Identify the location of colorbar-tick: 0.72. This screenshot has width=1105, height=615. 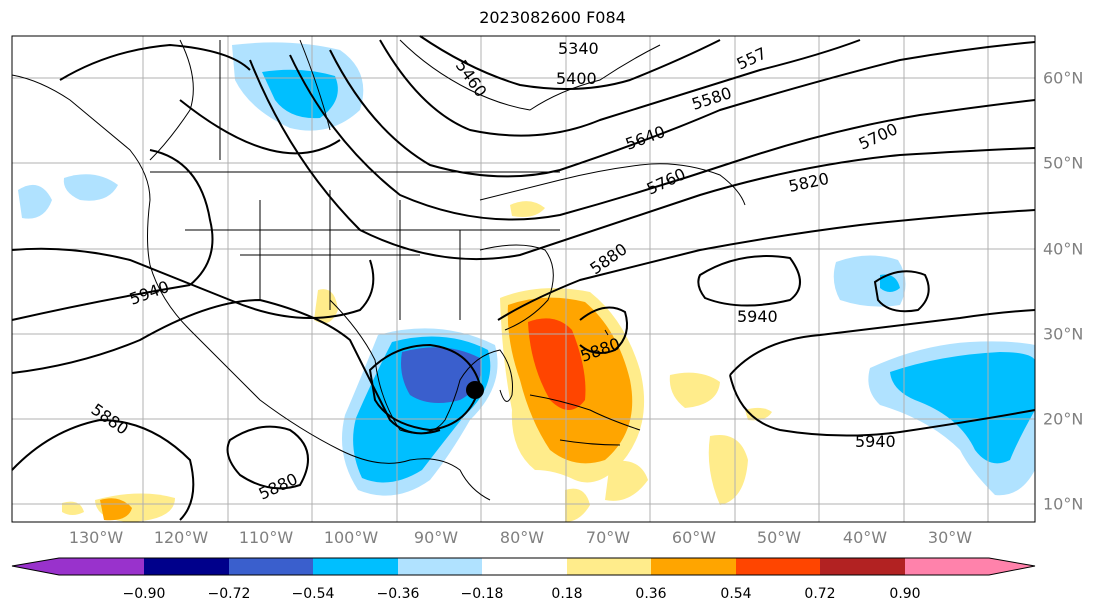
(820, 594).